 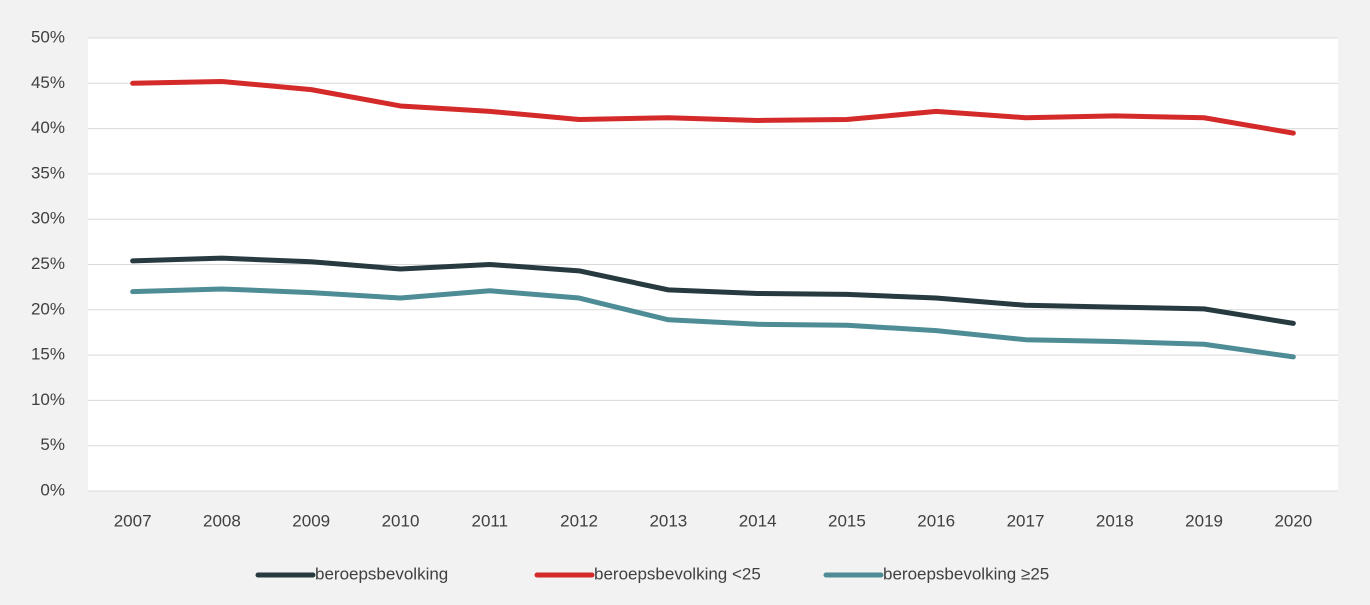 I want to click on y-tick-label: 10%, so click(x=48, y=399).